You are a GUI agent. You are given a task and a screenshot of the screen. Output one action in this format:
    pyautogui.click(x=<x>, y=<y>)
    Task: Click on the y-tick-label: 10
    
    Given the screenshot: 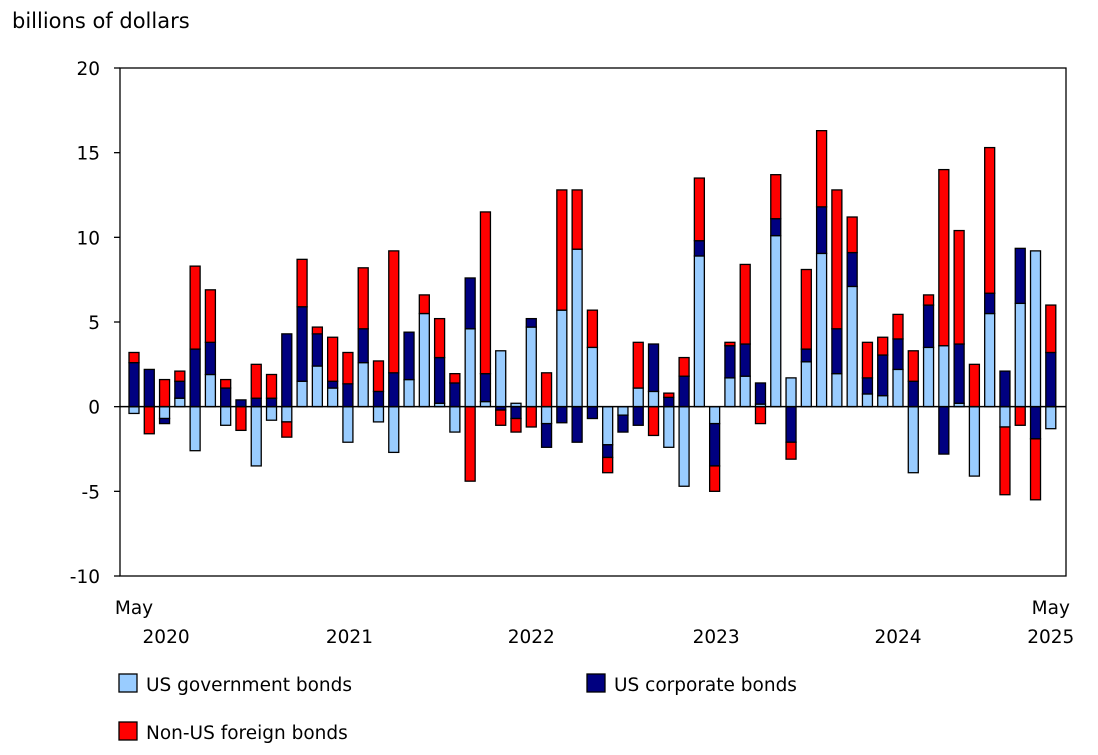 What is the action you would take?
    pyautogui.click(x=88, y=238)
    